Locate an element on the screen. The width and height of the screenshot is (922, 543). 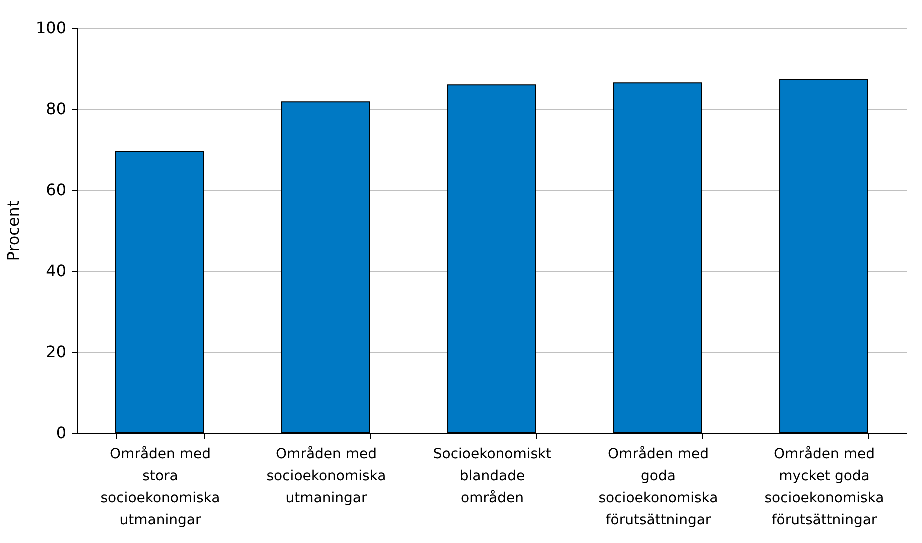
x-tick-label: Områden med stora socioekonomiska utmaningar is located at coordinates (160, 487).